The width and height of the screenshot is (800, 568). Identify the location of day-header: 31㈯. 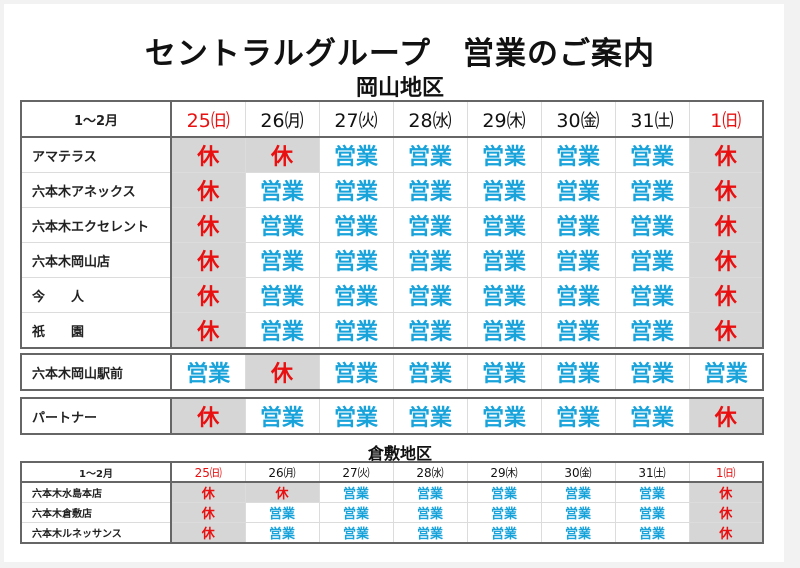
(652, 119).